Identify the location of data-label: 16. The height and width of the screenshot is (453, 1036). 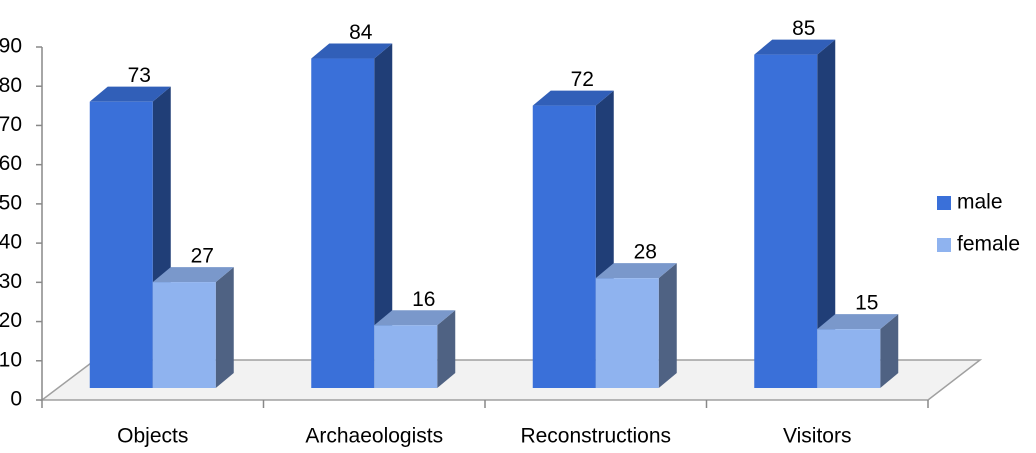
(423, 299).